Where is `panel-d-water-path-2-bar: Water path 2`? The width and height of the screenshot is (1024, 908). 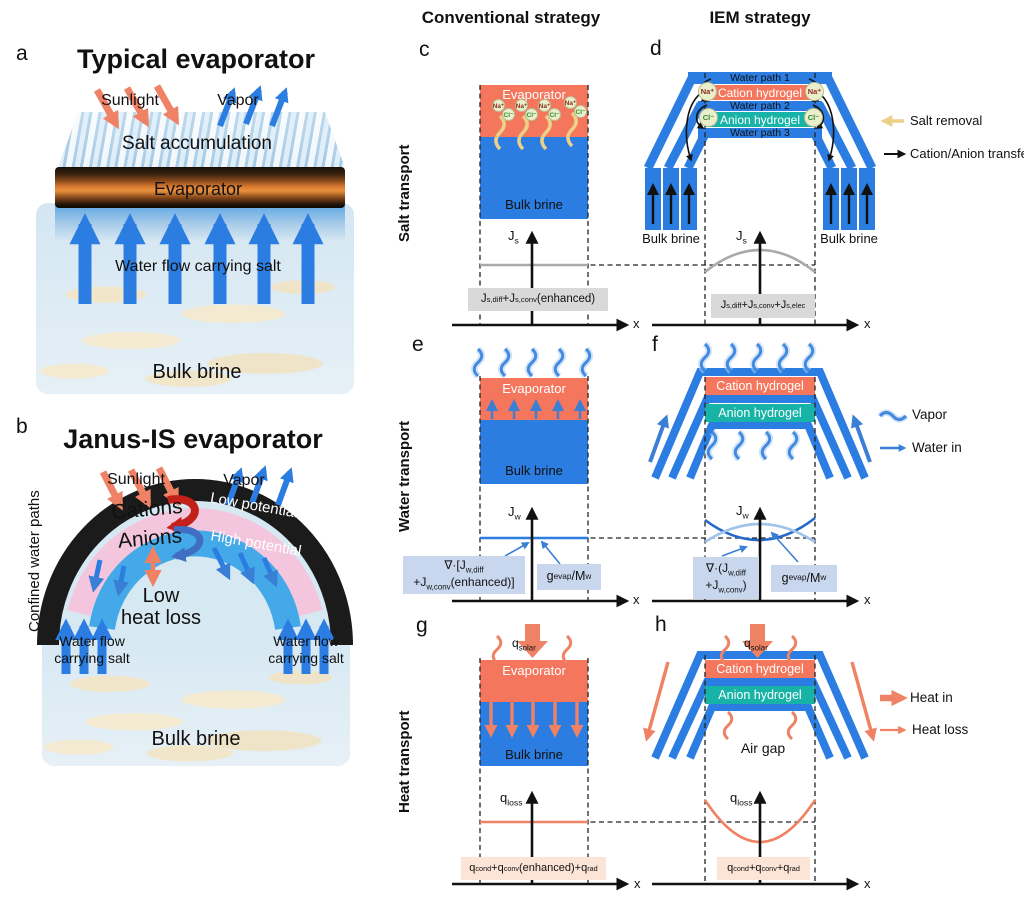
panel-d-water-path-2-bar: Water path 2 is located at coordinates (760, 106).